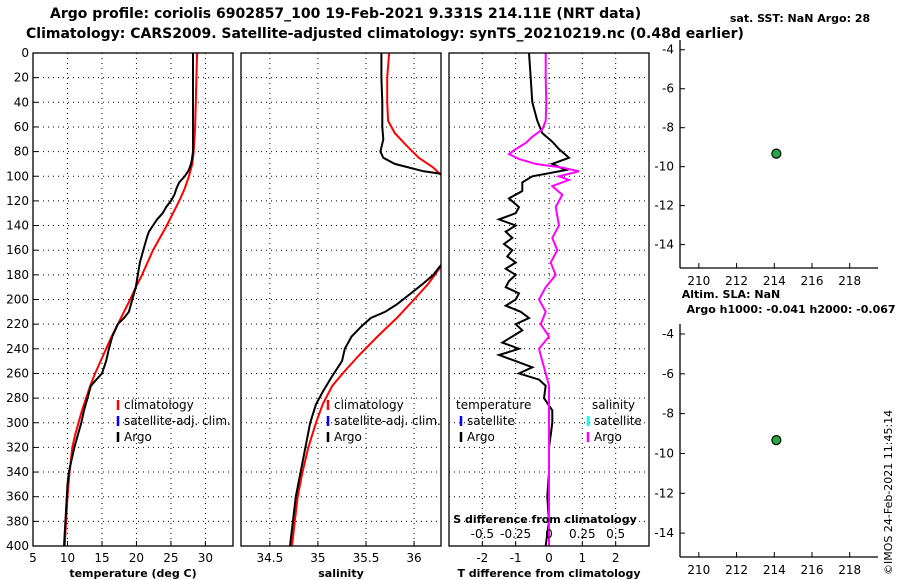  Describe the element at coordinates (17, 226) in the screenshot. I see `y-tick-label: 140` at that location.